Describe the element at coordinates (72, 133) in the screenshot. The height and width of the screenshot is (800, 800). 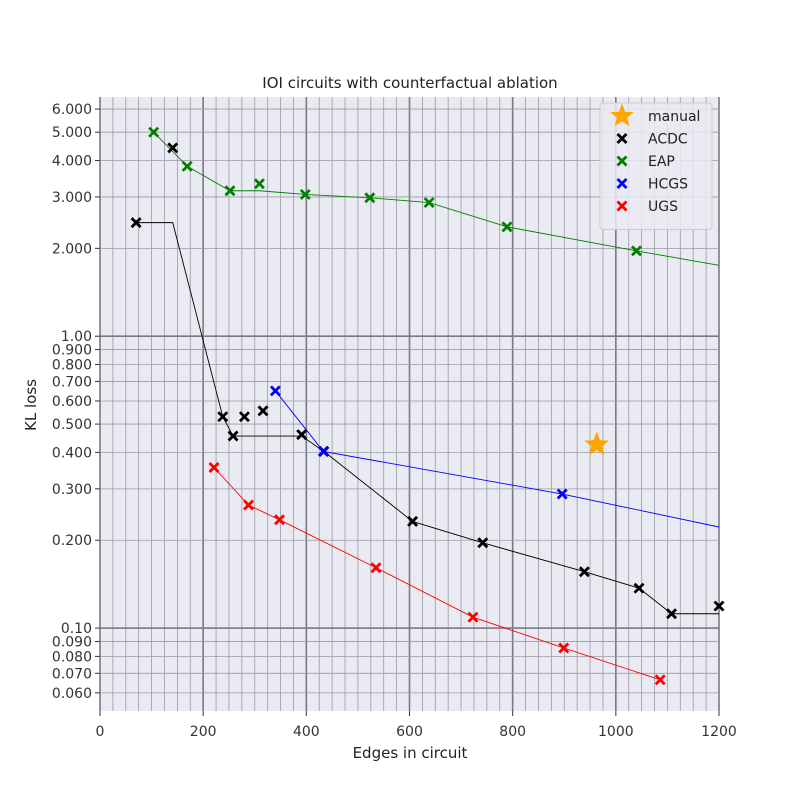
I see `y-tick-label: 5.000` at that location.